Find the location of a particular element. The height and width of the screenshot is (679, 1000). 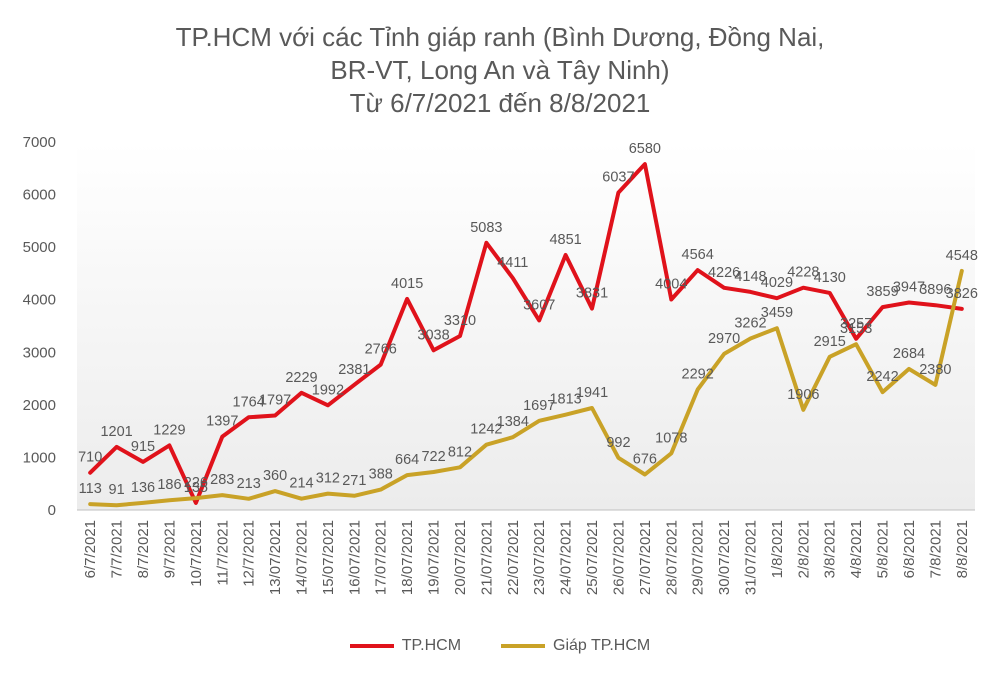

y-tick-label: 1000 is located at coordinates (39, 457).